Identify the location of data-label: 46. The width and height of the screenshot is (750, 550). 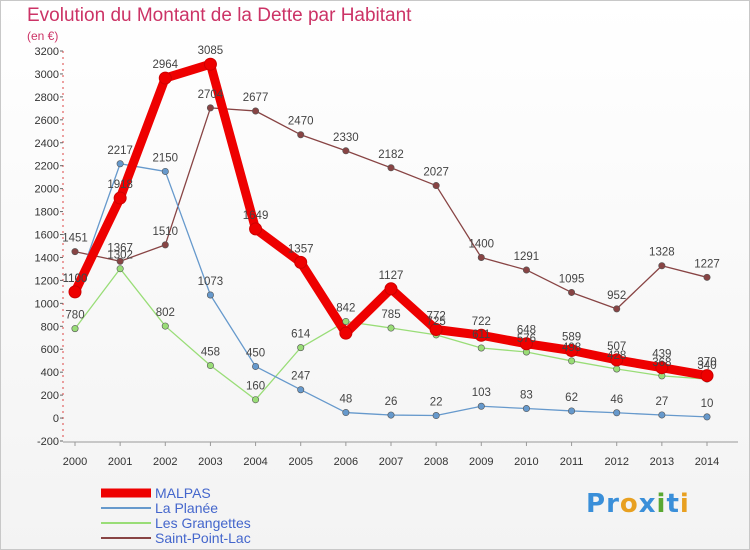
(616, 400).